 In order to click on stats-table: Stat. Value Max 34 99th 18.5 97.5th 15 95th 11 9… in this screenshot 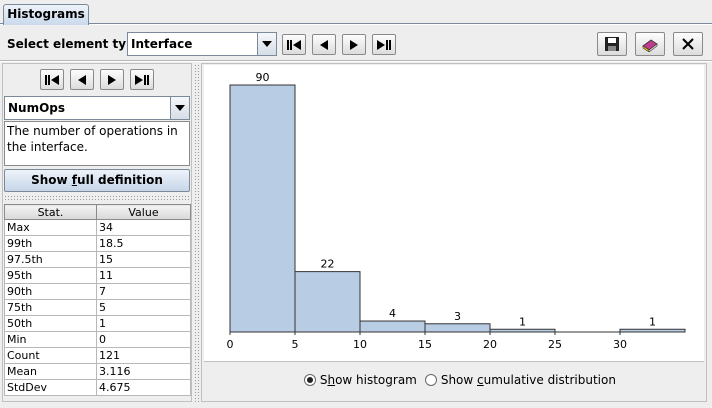, I will do `click(97, 300)`.